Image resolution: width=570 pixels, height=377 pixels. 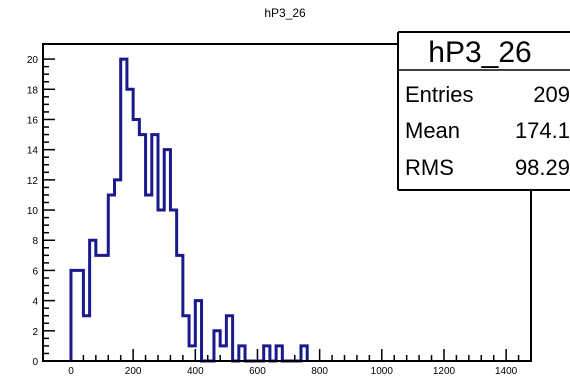 What do you see at coordinates (382, 371) in the screenshot?
I see `x-tick-label: 1000` at bounding box center [382, 371].